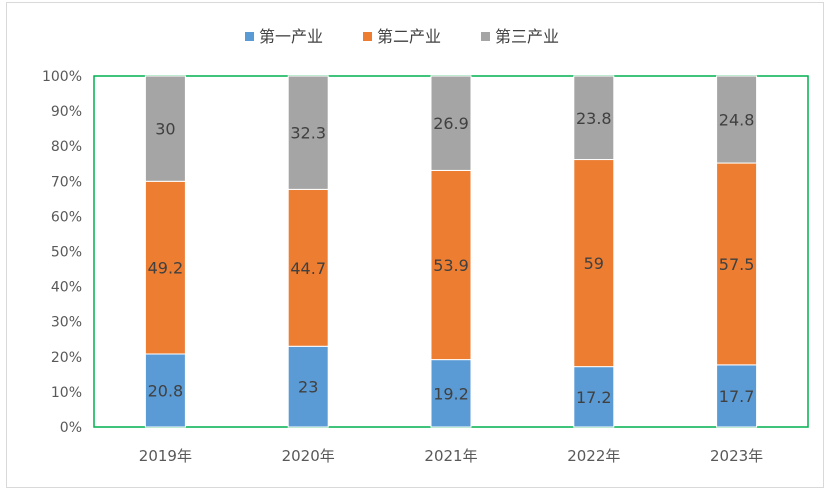 The image size is (832, 493). What do you see at coordinates (66, 358) in the screenshot?
I see `y-tick-label: 20%` at bounding box center [66, 358].